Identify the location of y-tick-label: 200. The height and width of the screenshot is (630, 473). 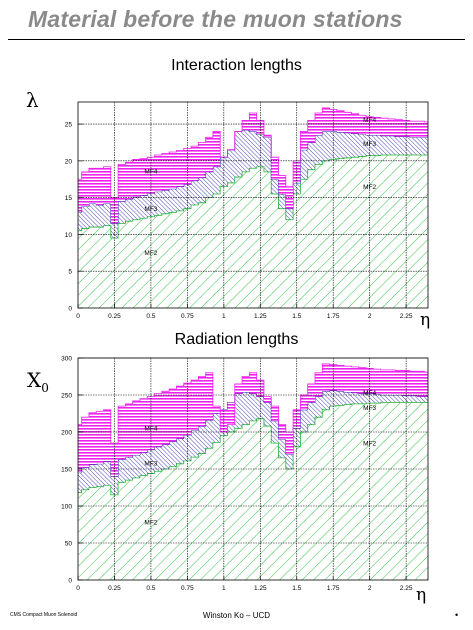
(66, 433).